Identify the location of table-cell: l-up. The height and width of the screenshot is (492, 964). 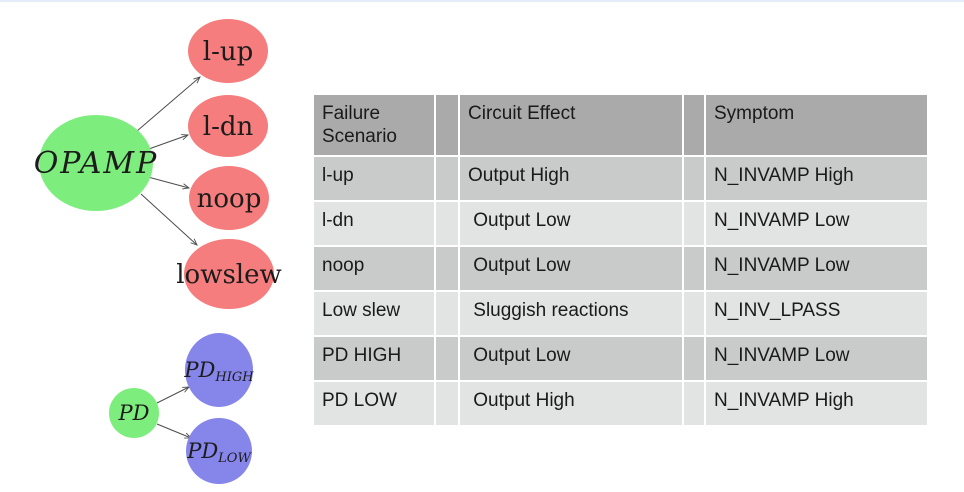
(374, 178).